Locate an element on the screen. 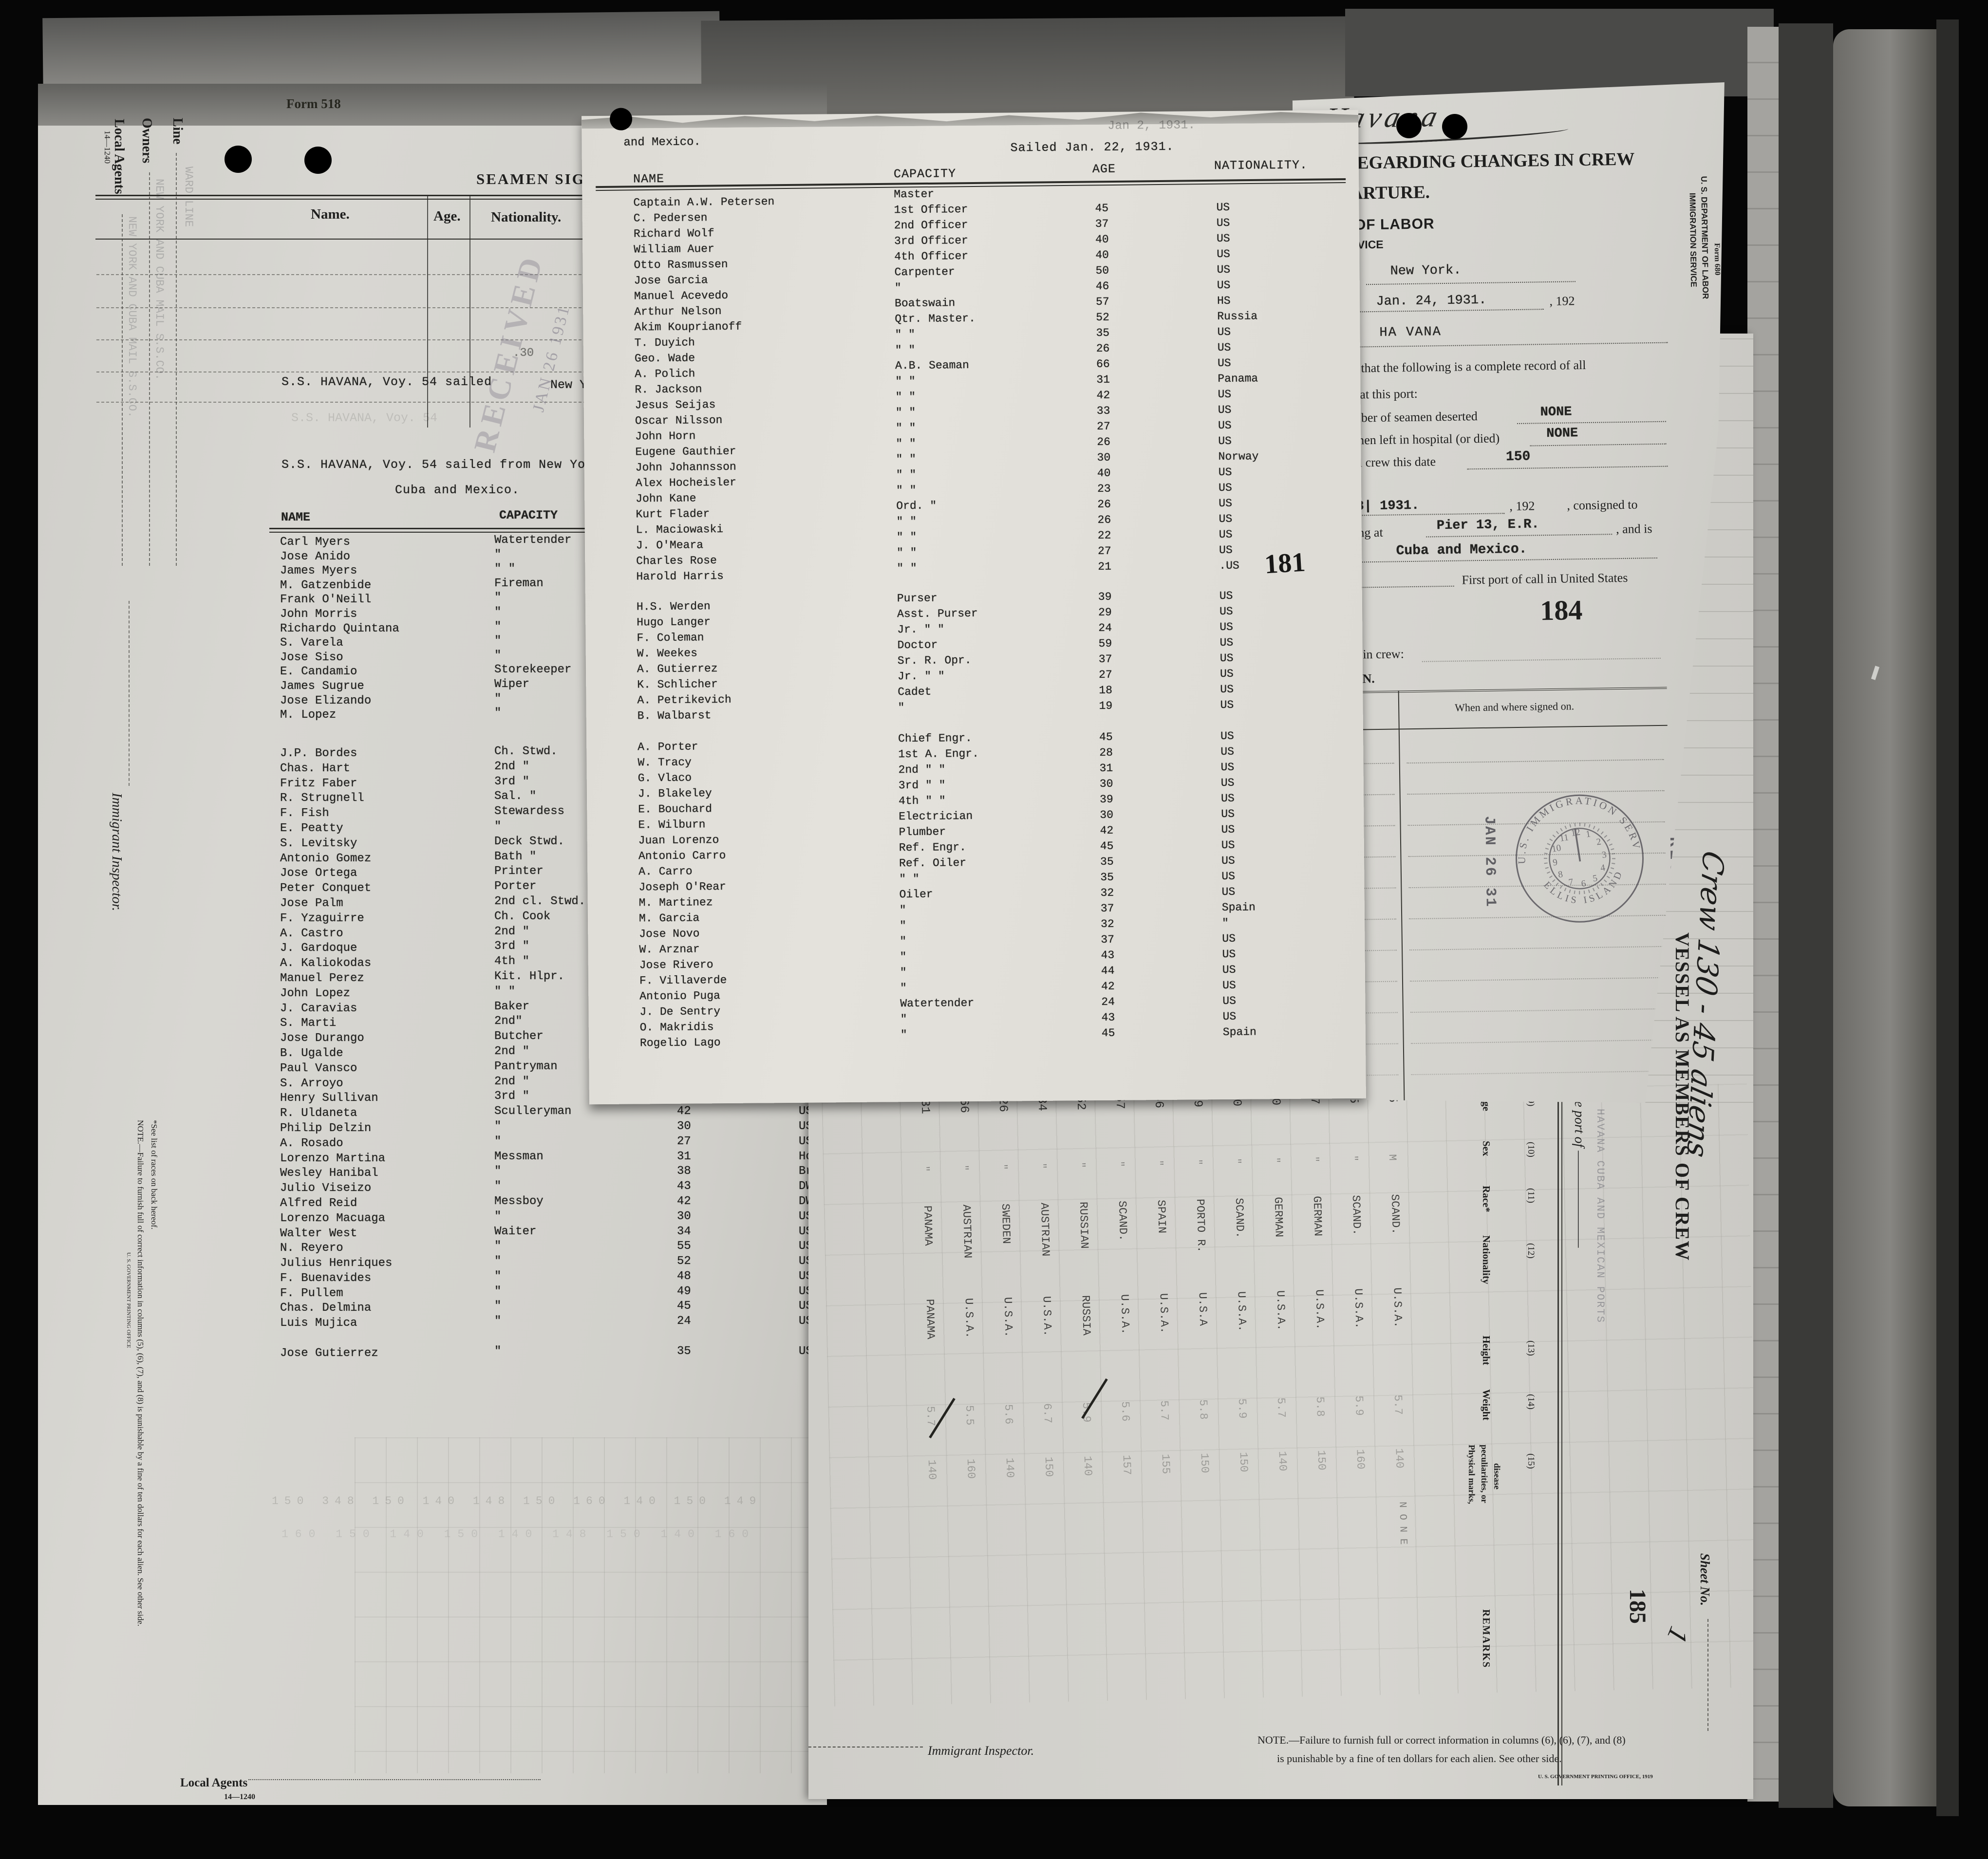  crew-nationality: " is located at coordinates (1225, 923).